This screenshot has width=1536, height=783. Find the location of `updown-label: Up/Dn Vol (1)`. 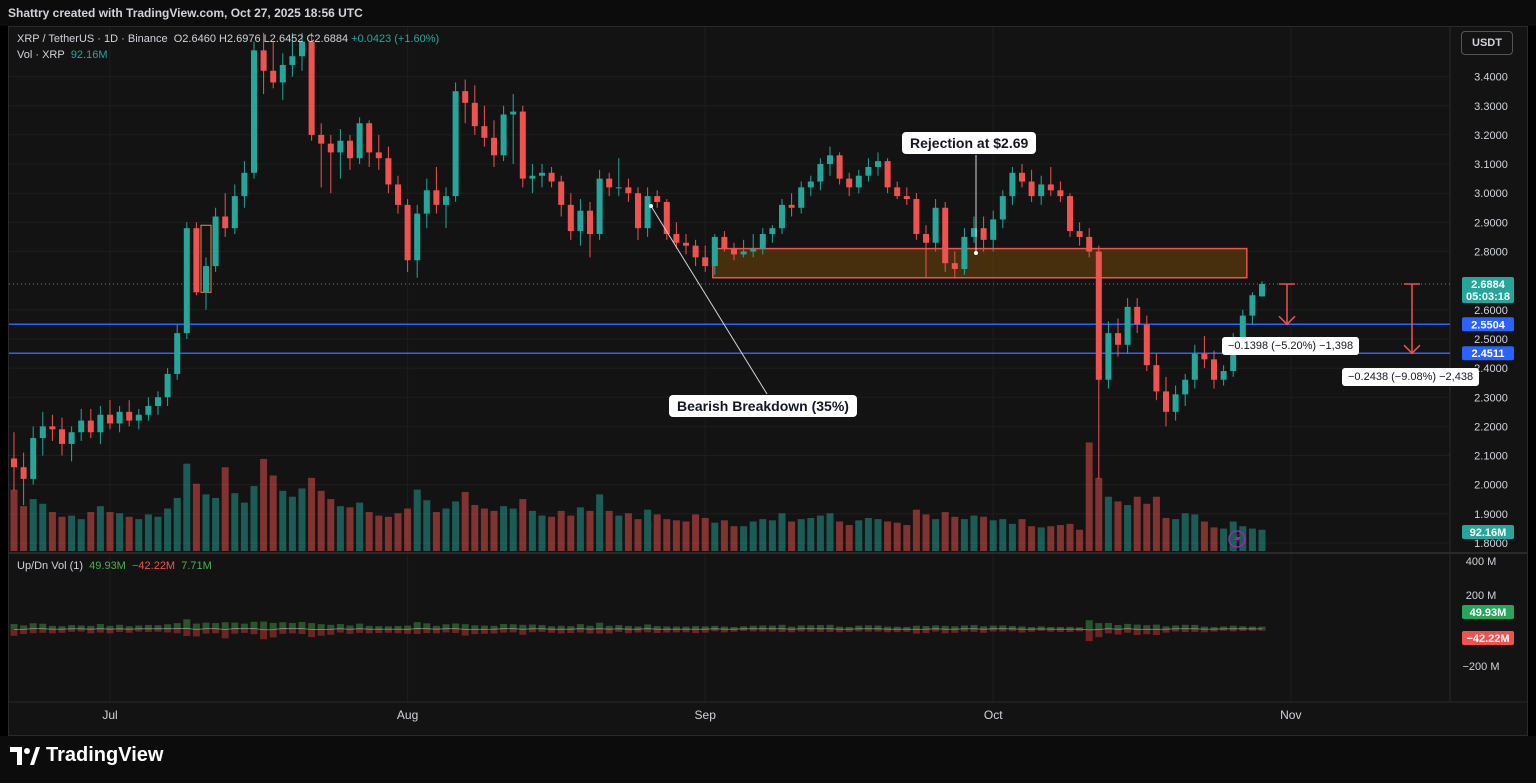

updown-label: Up/Dn Vol (1) is located at coordinates (50, 566).